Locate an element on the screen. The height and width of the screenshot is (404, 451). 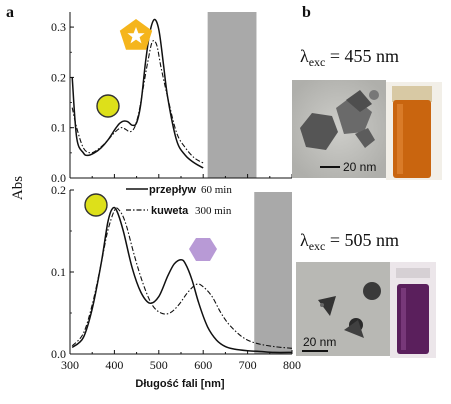
y-tick-label: 0.3 is located at coordinates (58, 27).